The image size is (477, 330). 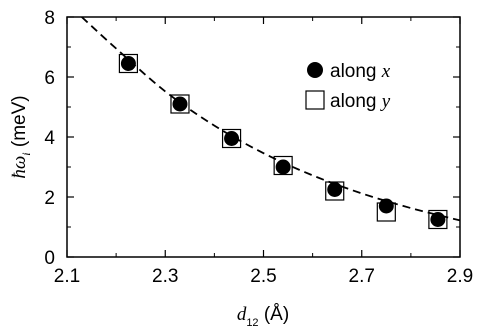 I want to click on x-tick-label: 2.3, so click(x=165, y=276).